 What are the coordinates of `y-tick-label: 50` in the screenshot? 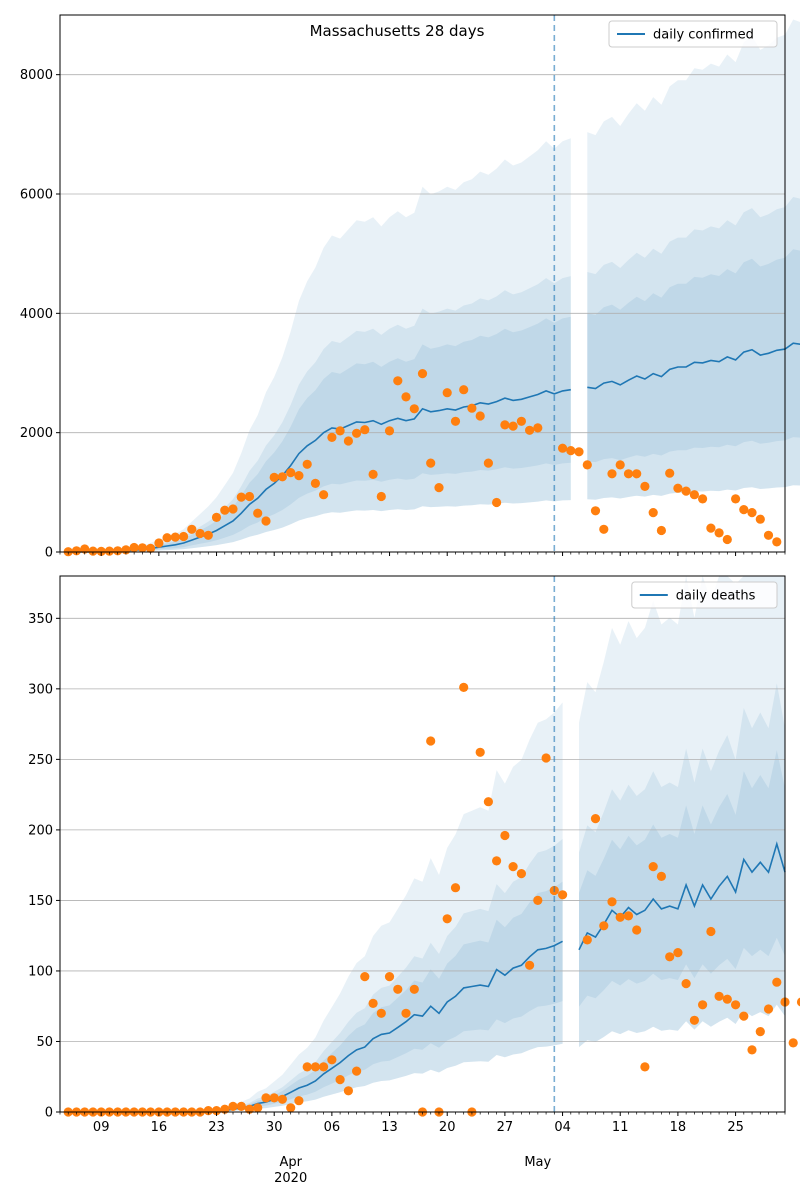 It's located at (44, 1042).